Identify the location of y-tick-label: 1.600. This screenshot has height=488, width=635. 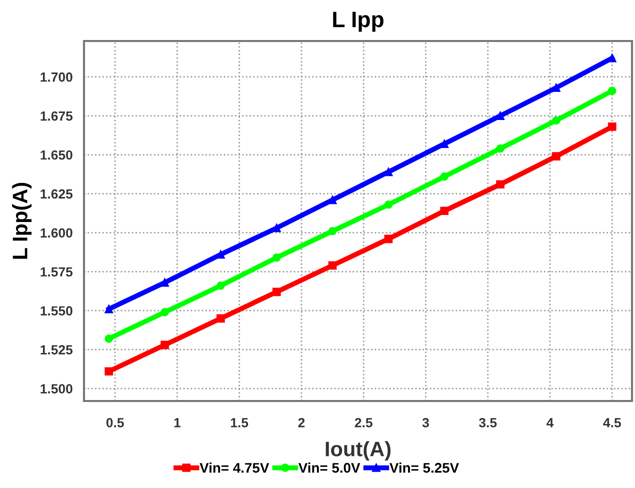
(56, 233).